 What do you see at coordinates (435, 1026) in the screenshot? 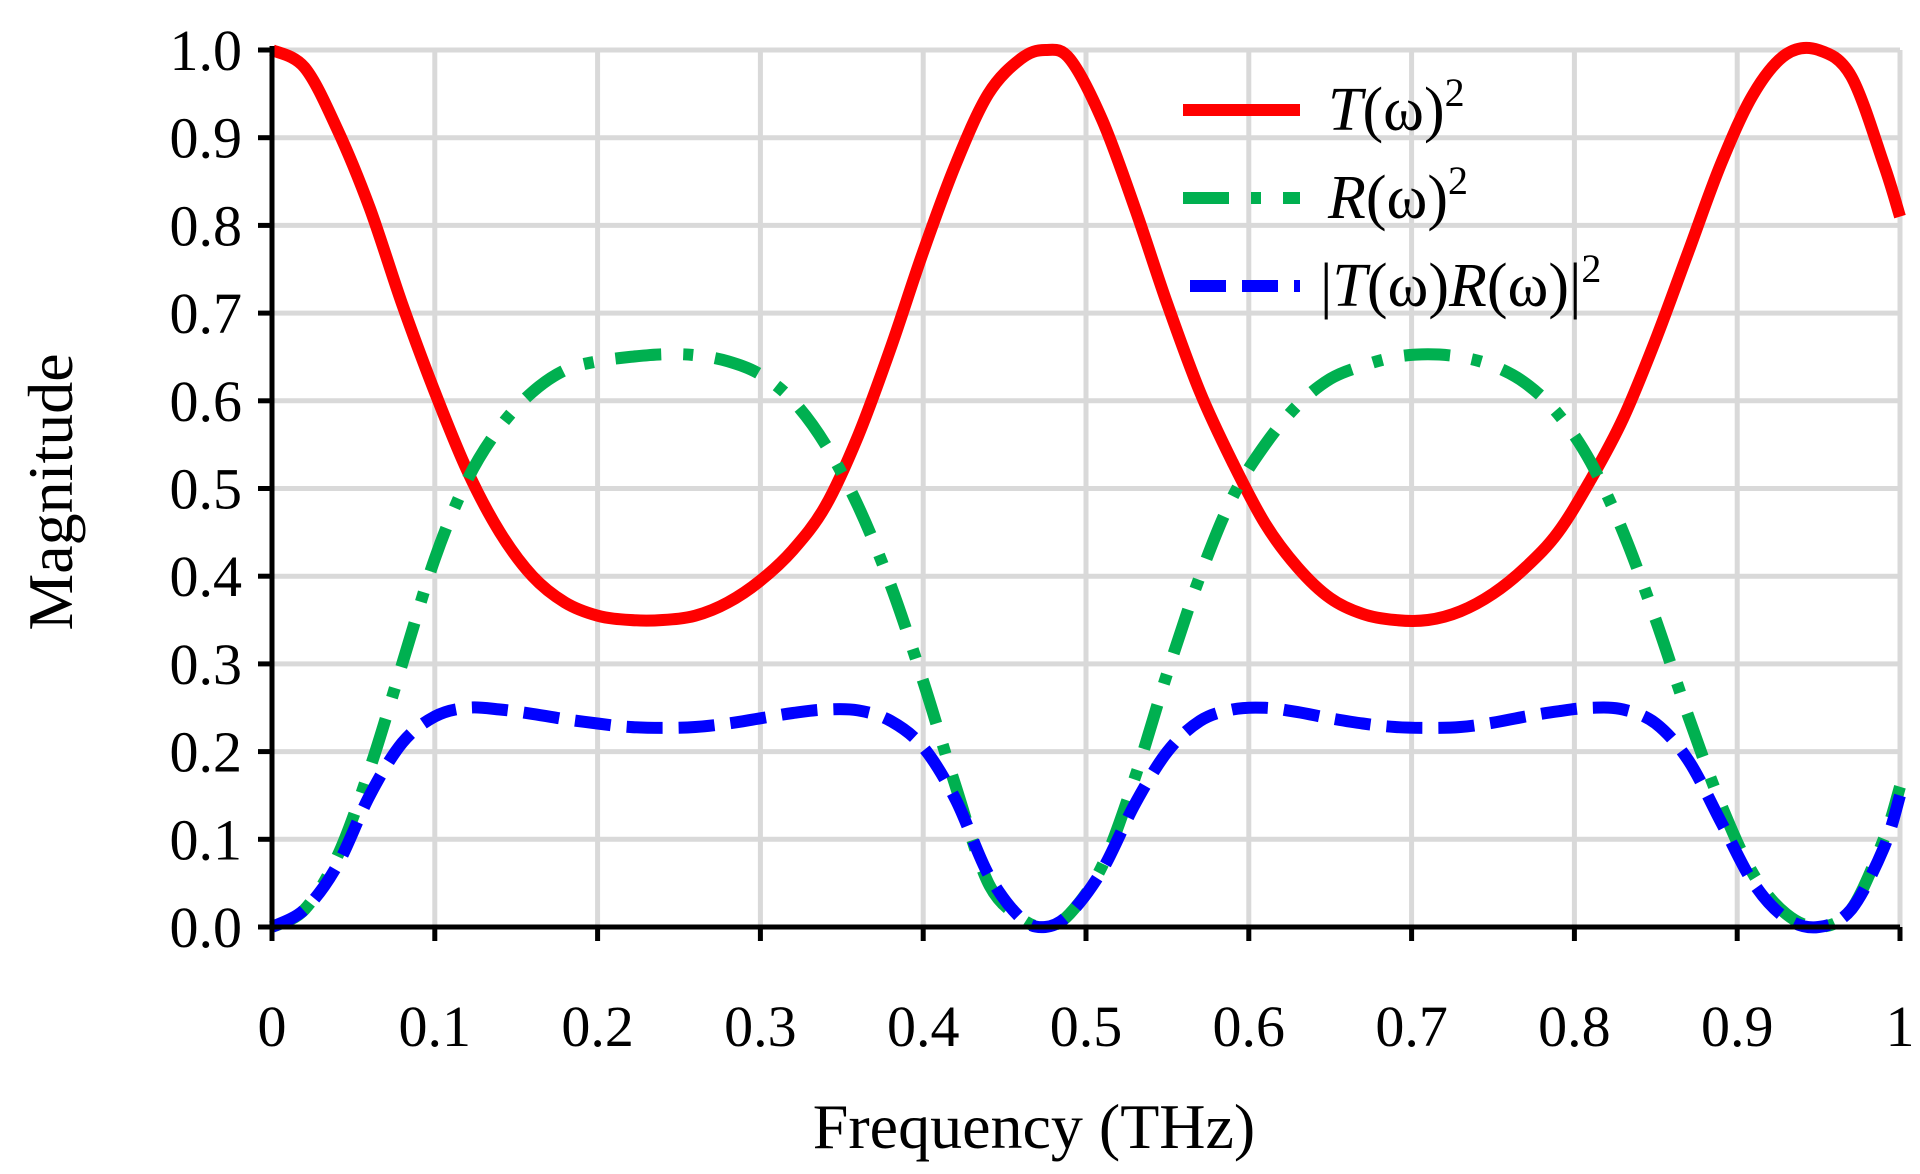
I see `x-tick-label: 0.1` at bounding box center [435, 1026].